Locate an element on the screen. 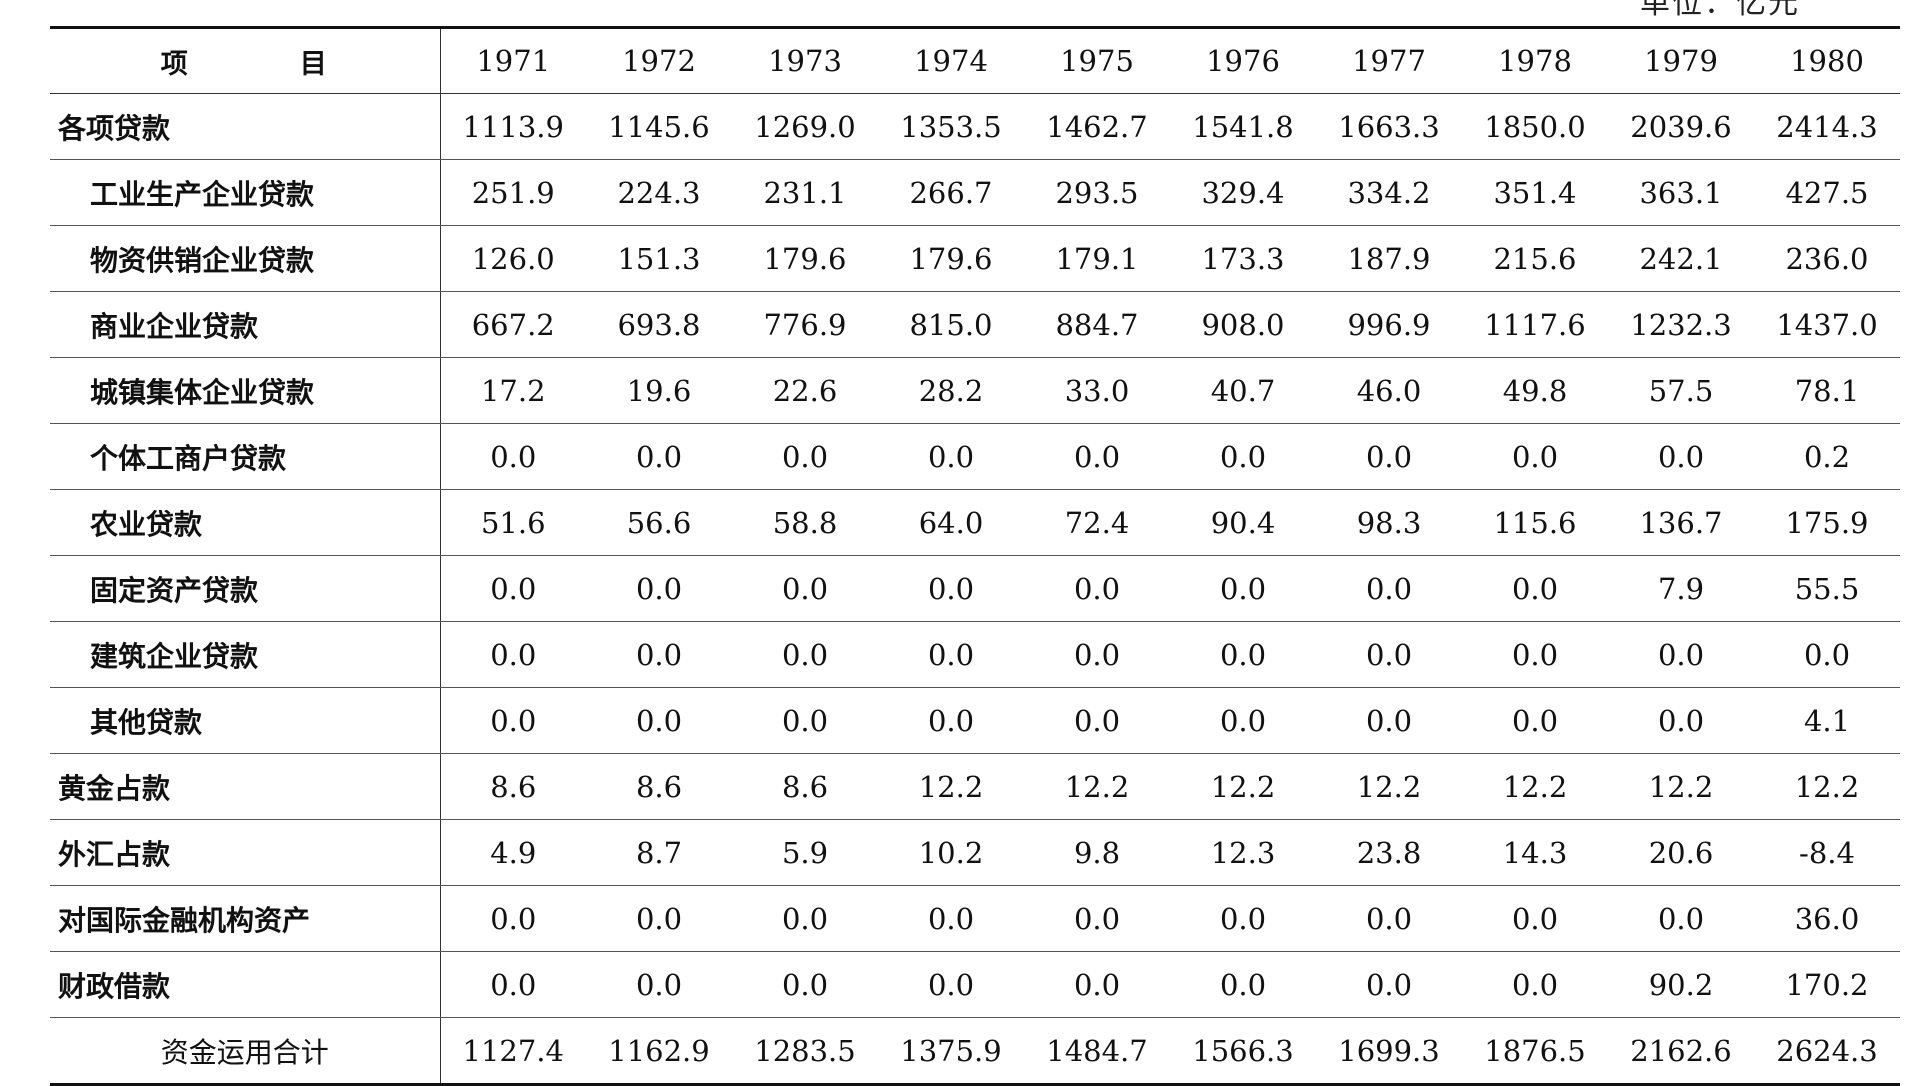  year-header: 1971 is located at coordinates (513, 60).